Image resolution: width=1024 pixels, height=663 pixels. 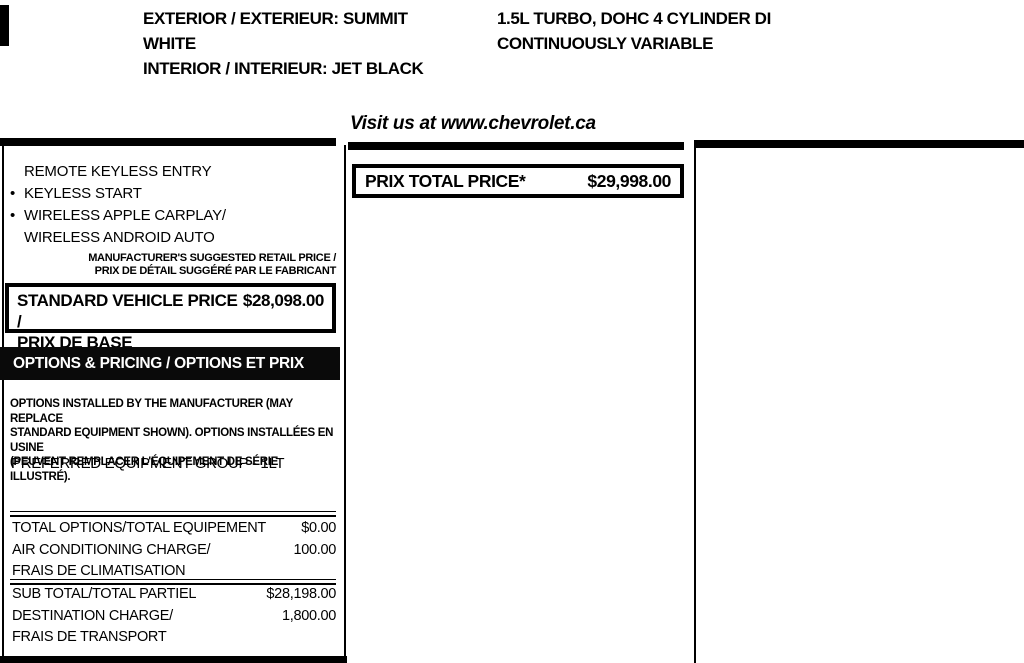 What do you see at coordinates (174, 616) in the screenshot?
I see `table-row: DESTINATION CHARGE/ 1,800.00` at bounding box center [174, 616].